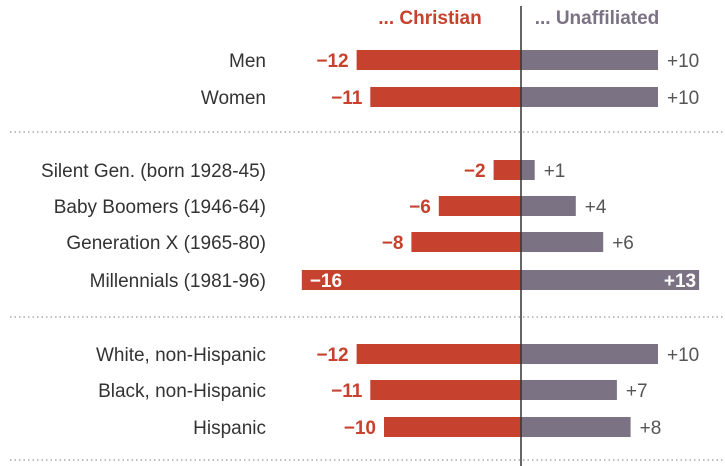 This screenshot has height=466, width=725. What do you see at coordinates (651, 428) in the screenshot?
I see `unaffiliated-value-label: +8` at bounding box center [651, 428].